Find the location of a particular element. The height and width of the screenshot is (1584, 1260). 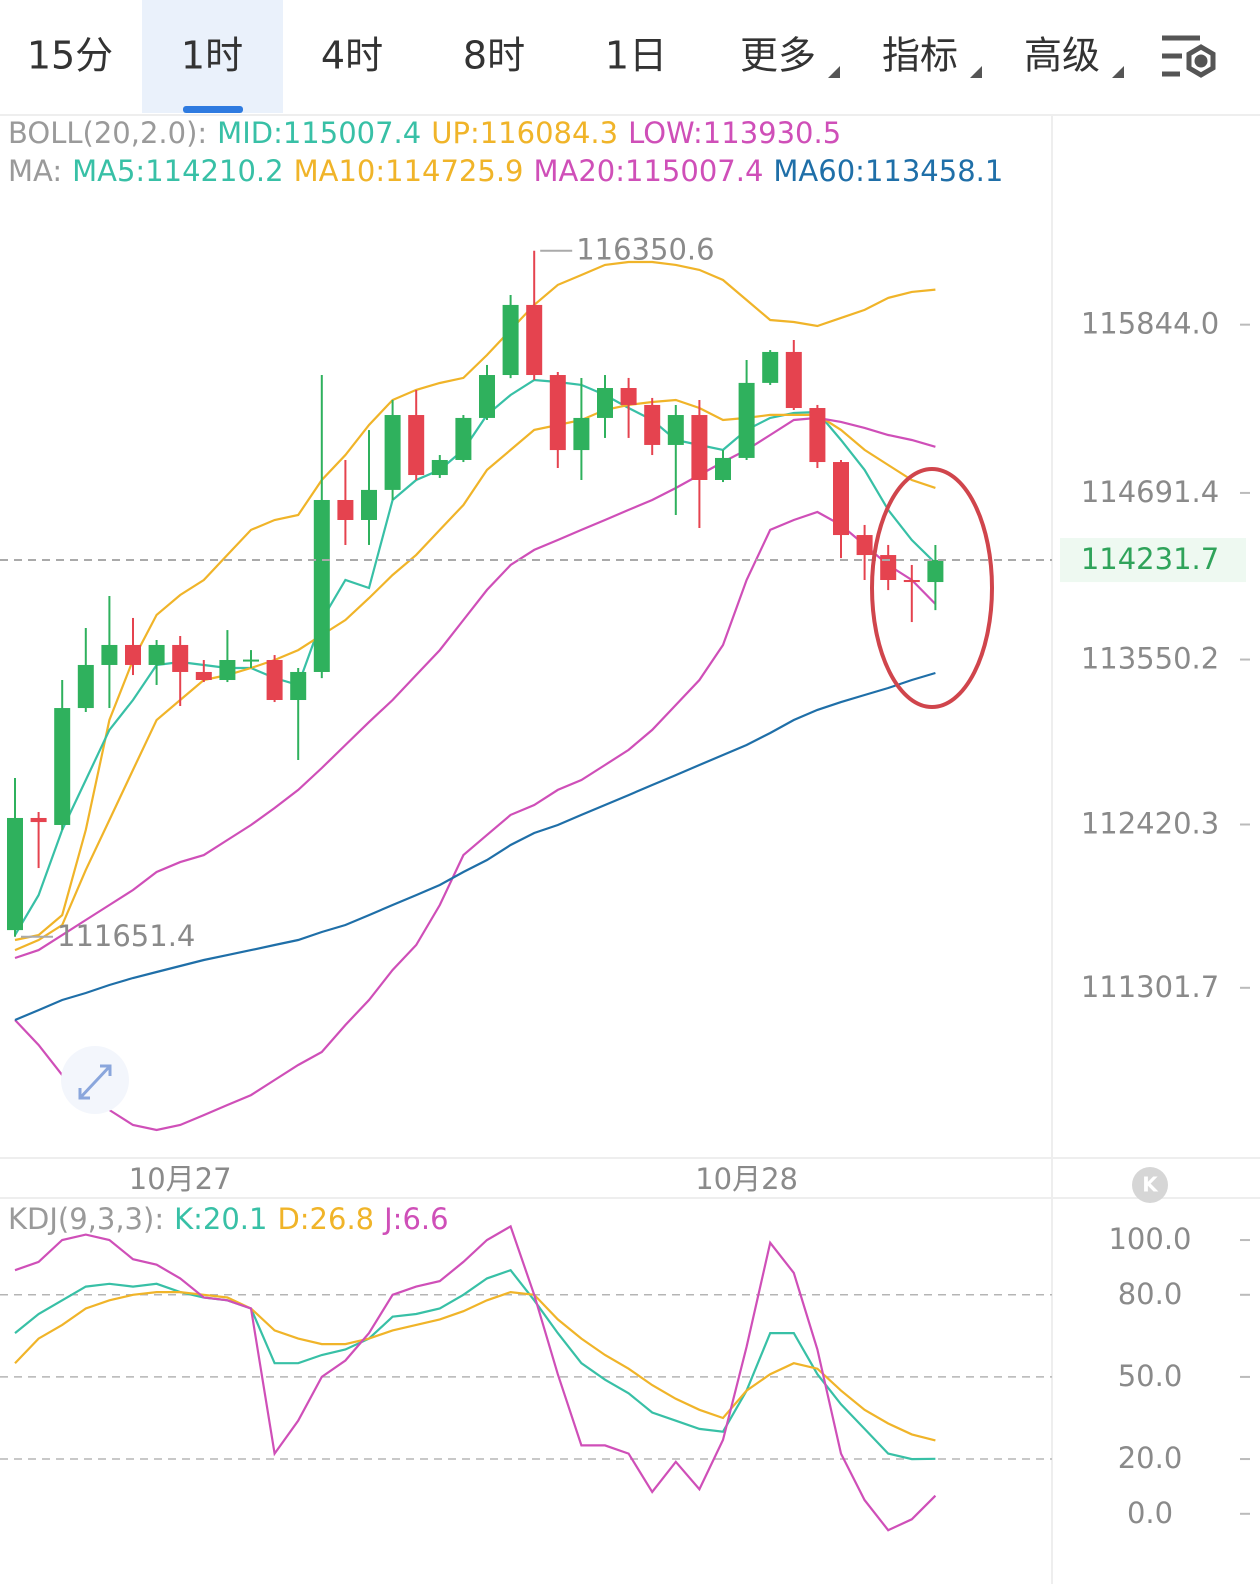

legend-entry: MA60:113458.1 is located at coordinates (888, 171).